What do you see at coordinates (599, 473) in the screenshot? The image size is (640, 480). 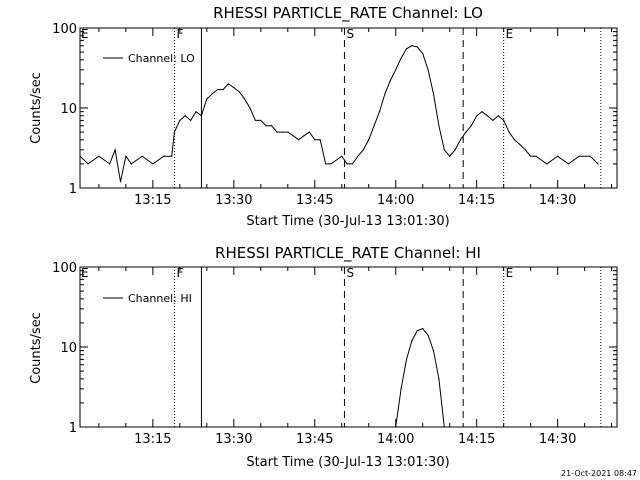 I see `footer-timestamp: 21-Oct-2021 08:47` at bounding box center [599, 473].